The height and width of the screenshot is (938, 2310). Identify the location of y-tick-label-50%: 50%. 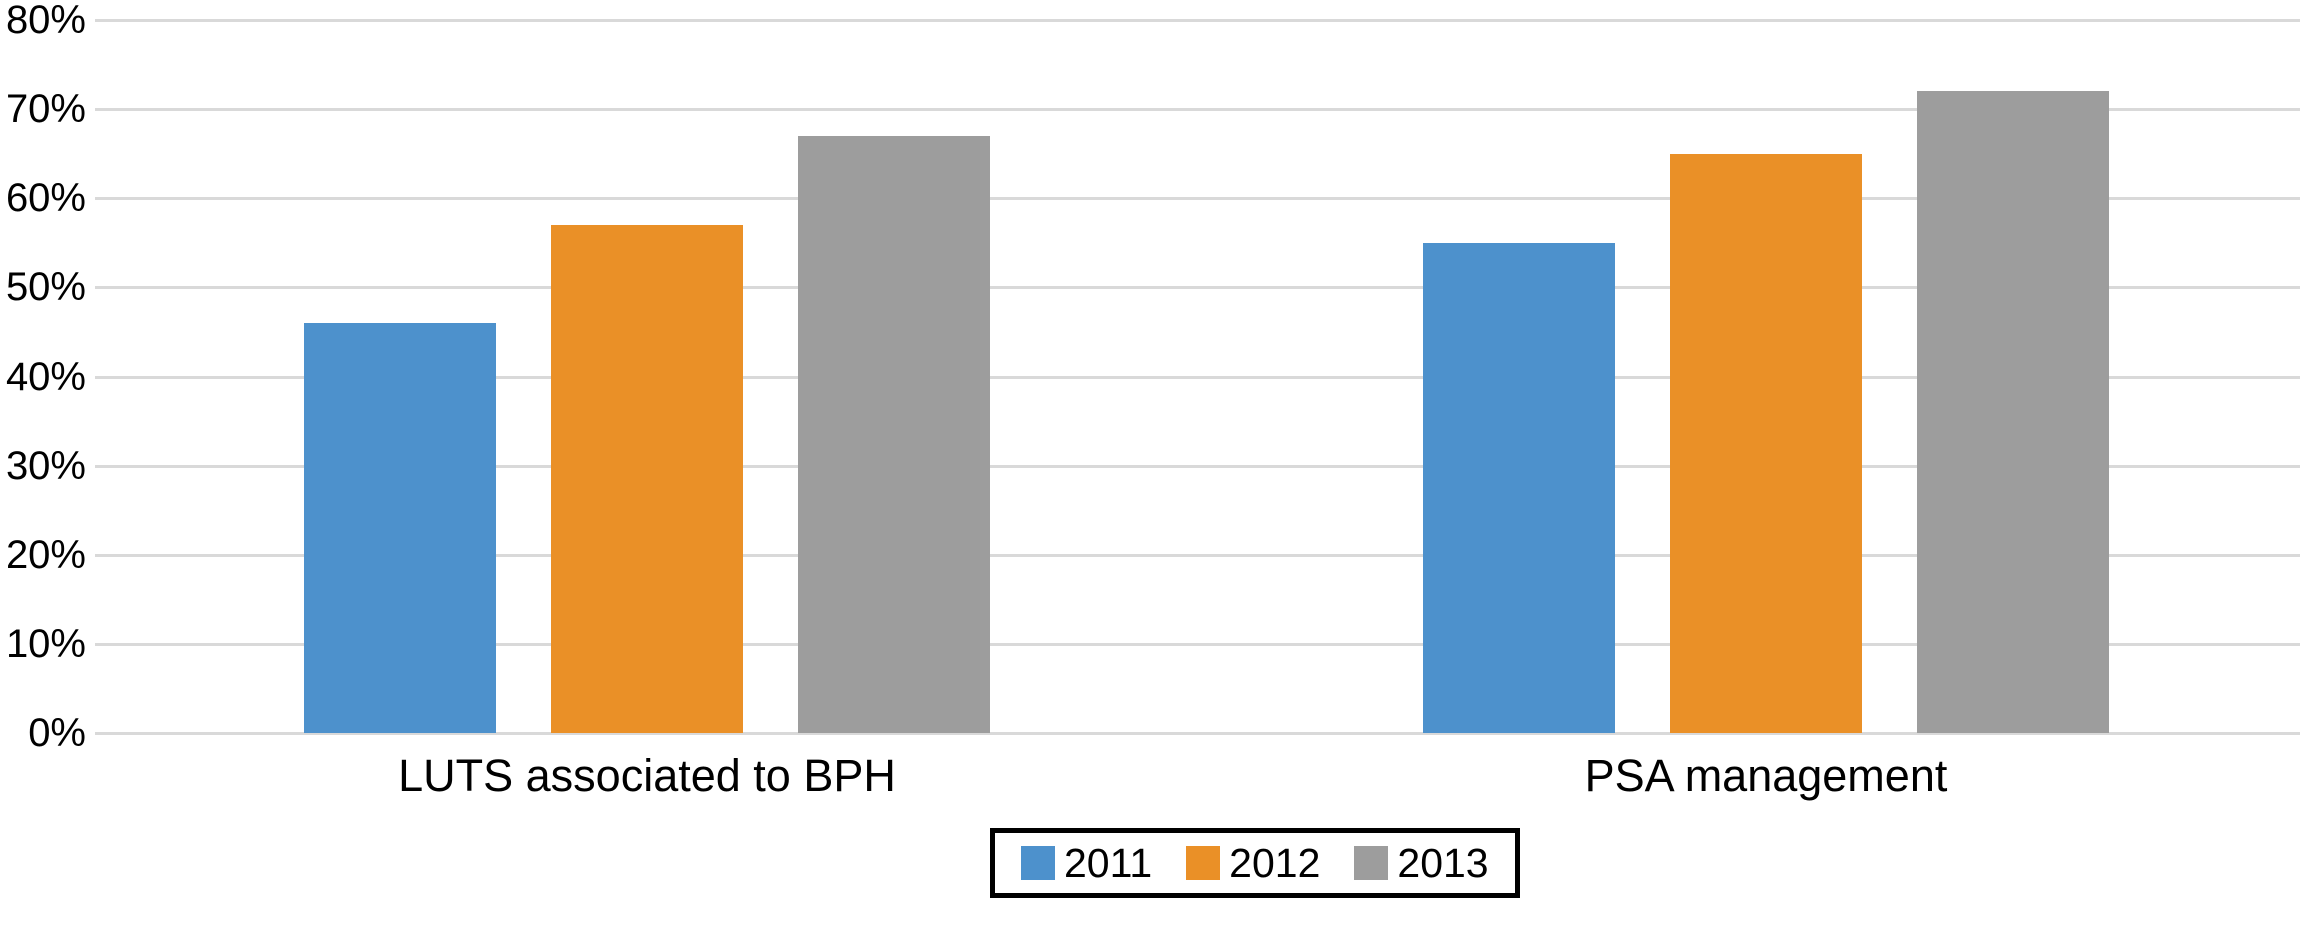
(45, 287).